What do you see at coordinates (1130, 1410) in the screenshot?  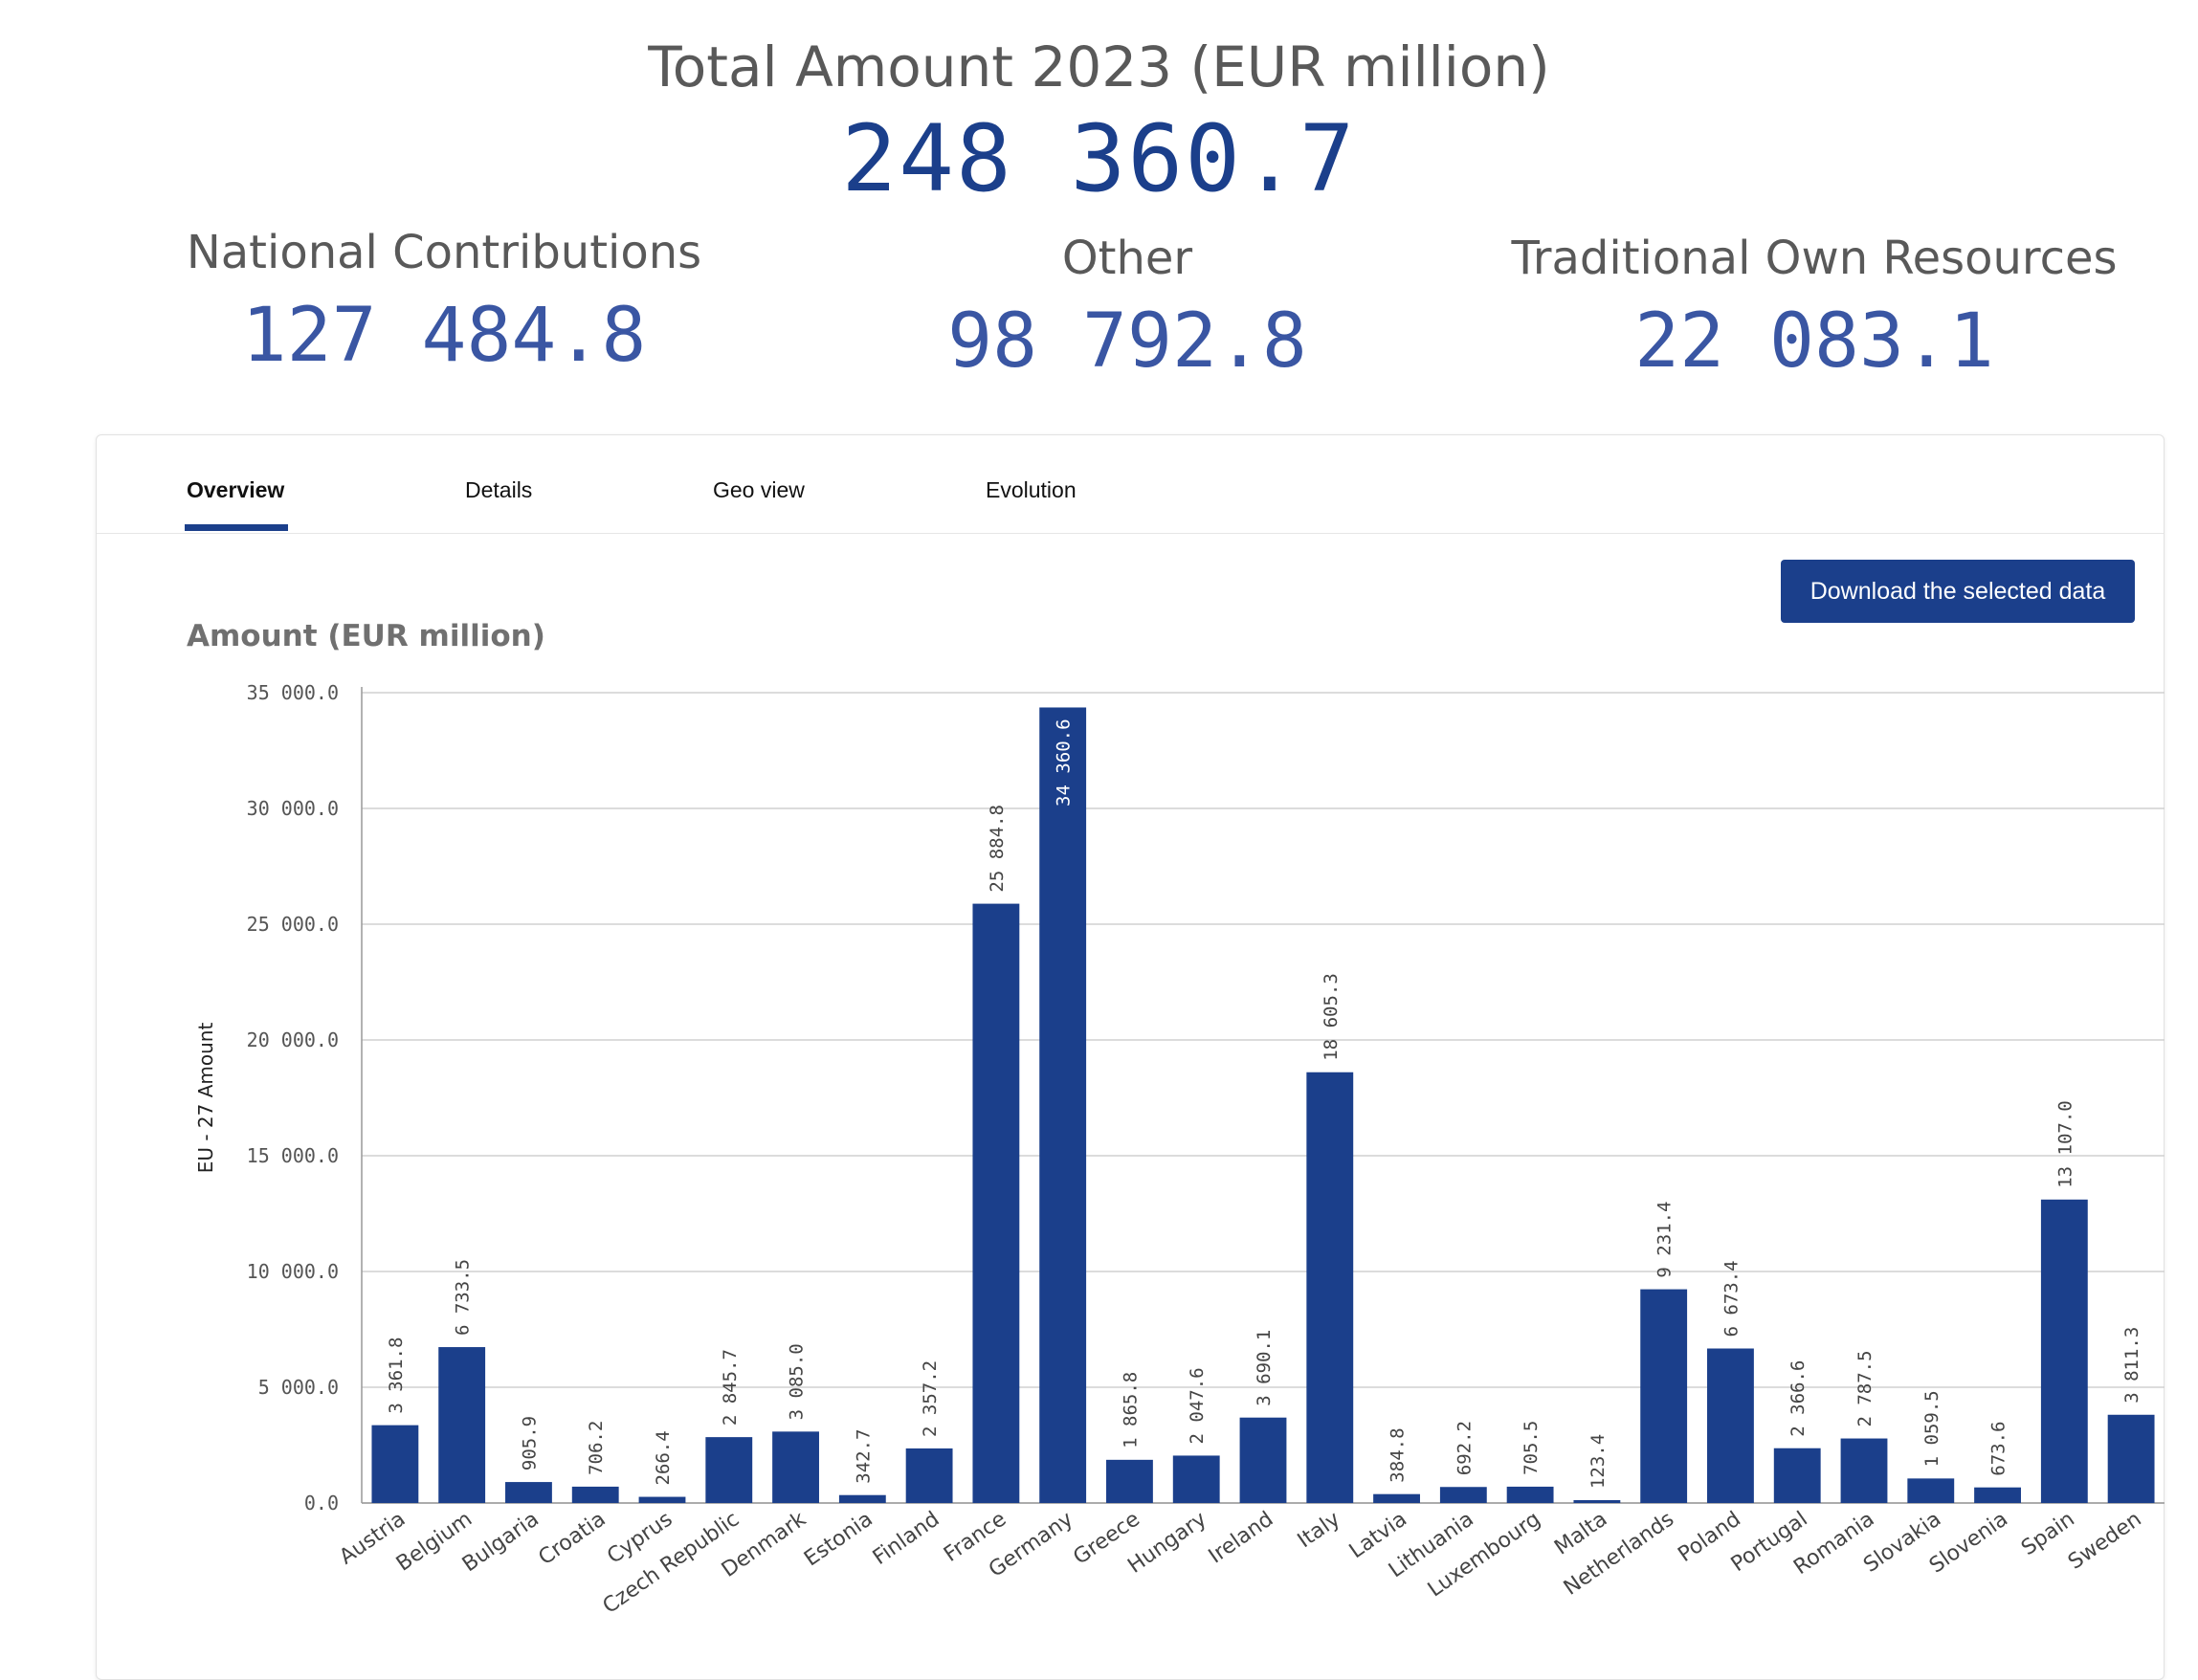 I see `bar-value-label: 1 865.8` at bounding box center [1130, 1410].